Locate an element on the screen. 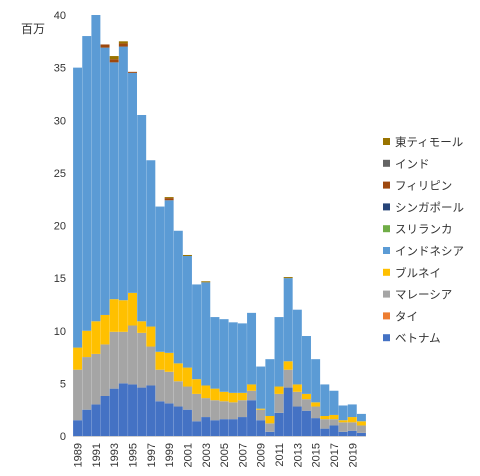  legend-label: ブルネイ is located at coordinates (418, 273).